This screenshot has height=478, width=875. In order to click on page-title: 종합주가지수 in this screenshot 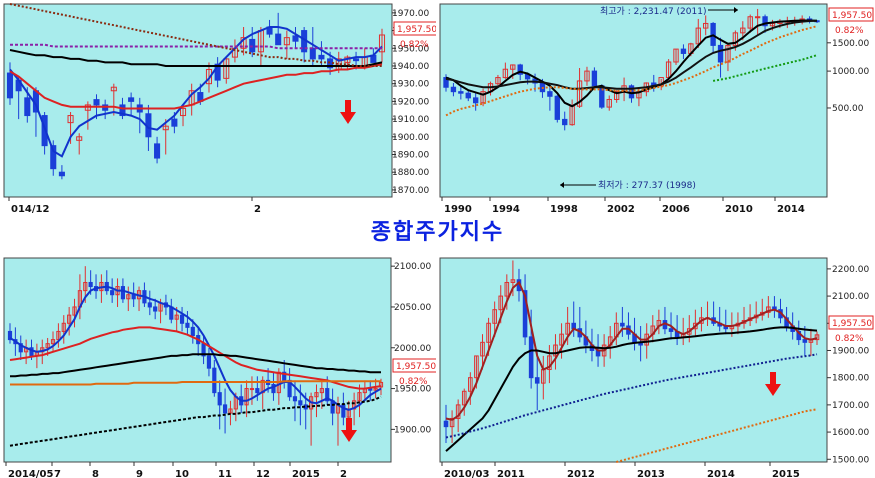, I will do `click(437, 232)`.